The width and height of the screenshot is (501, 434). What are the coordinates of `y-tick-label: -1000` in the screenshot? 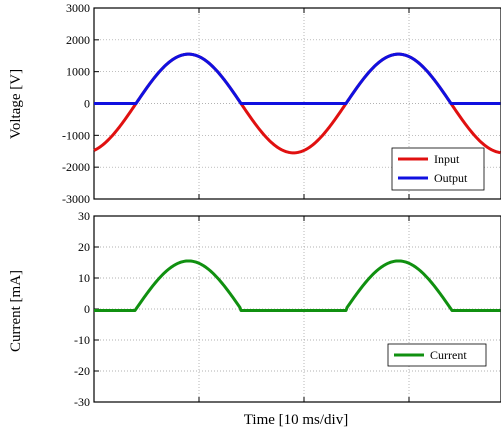 It's located at (76, 135).